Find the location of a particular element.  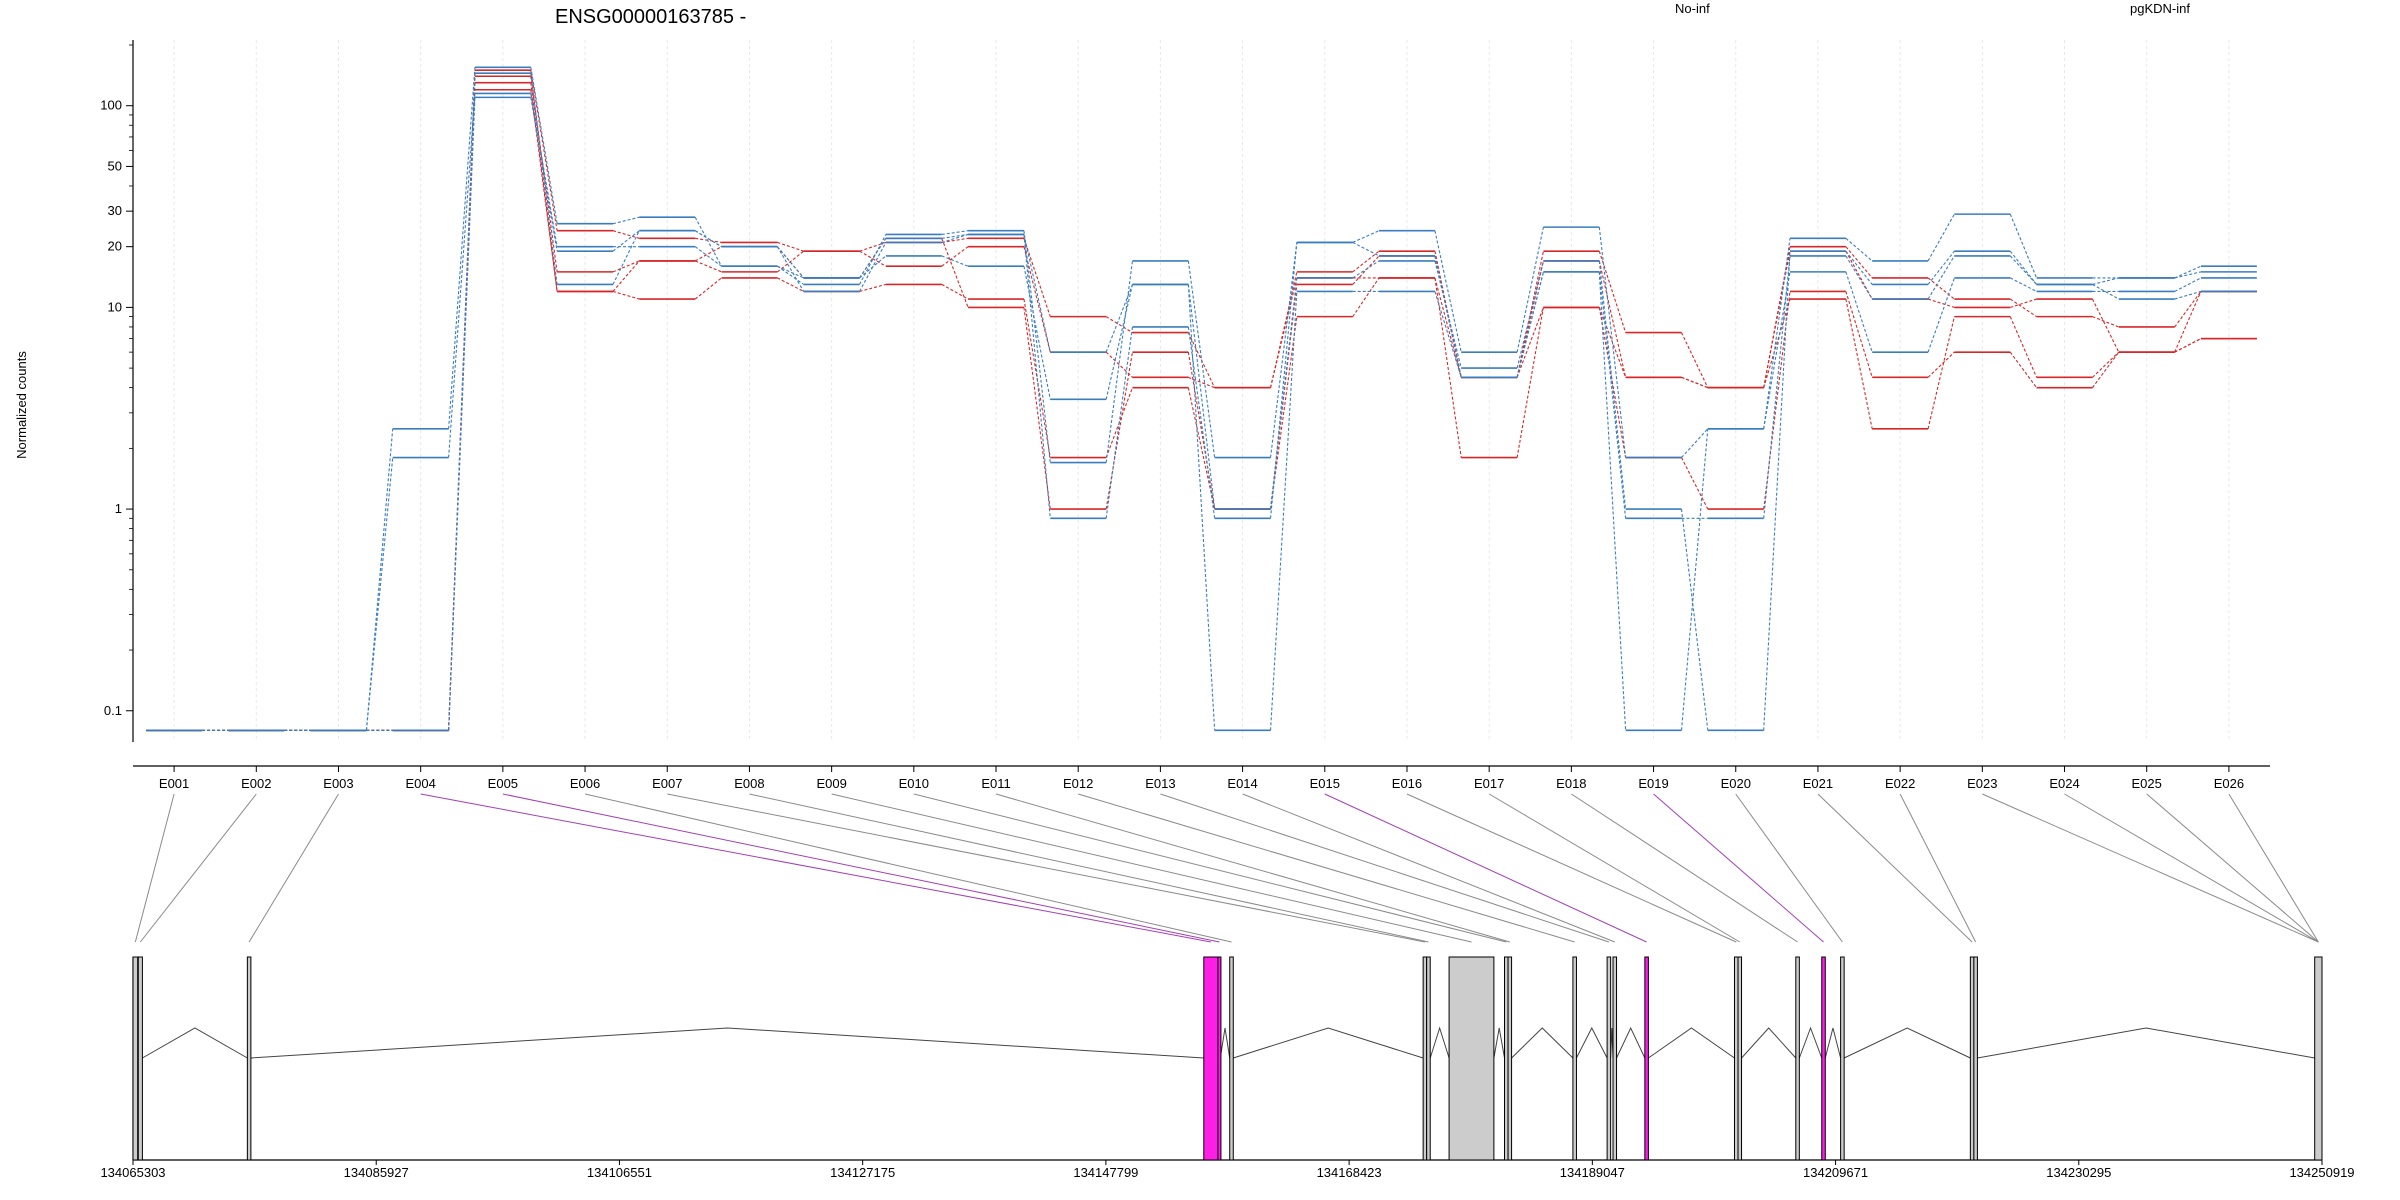

x-tick-label: E019 is located at coordinates (1653, 783).